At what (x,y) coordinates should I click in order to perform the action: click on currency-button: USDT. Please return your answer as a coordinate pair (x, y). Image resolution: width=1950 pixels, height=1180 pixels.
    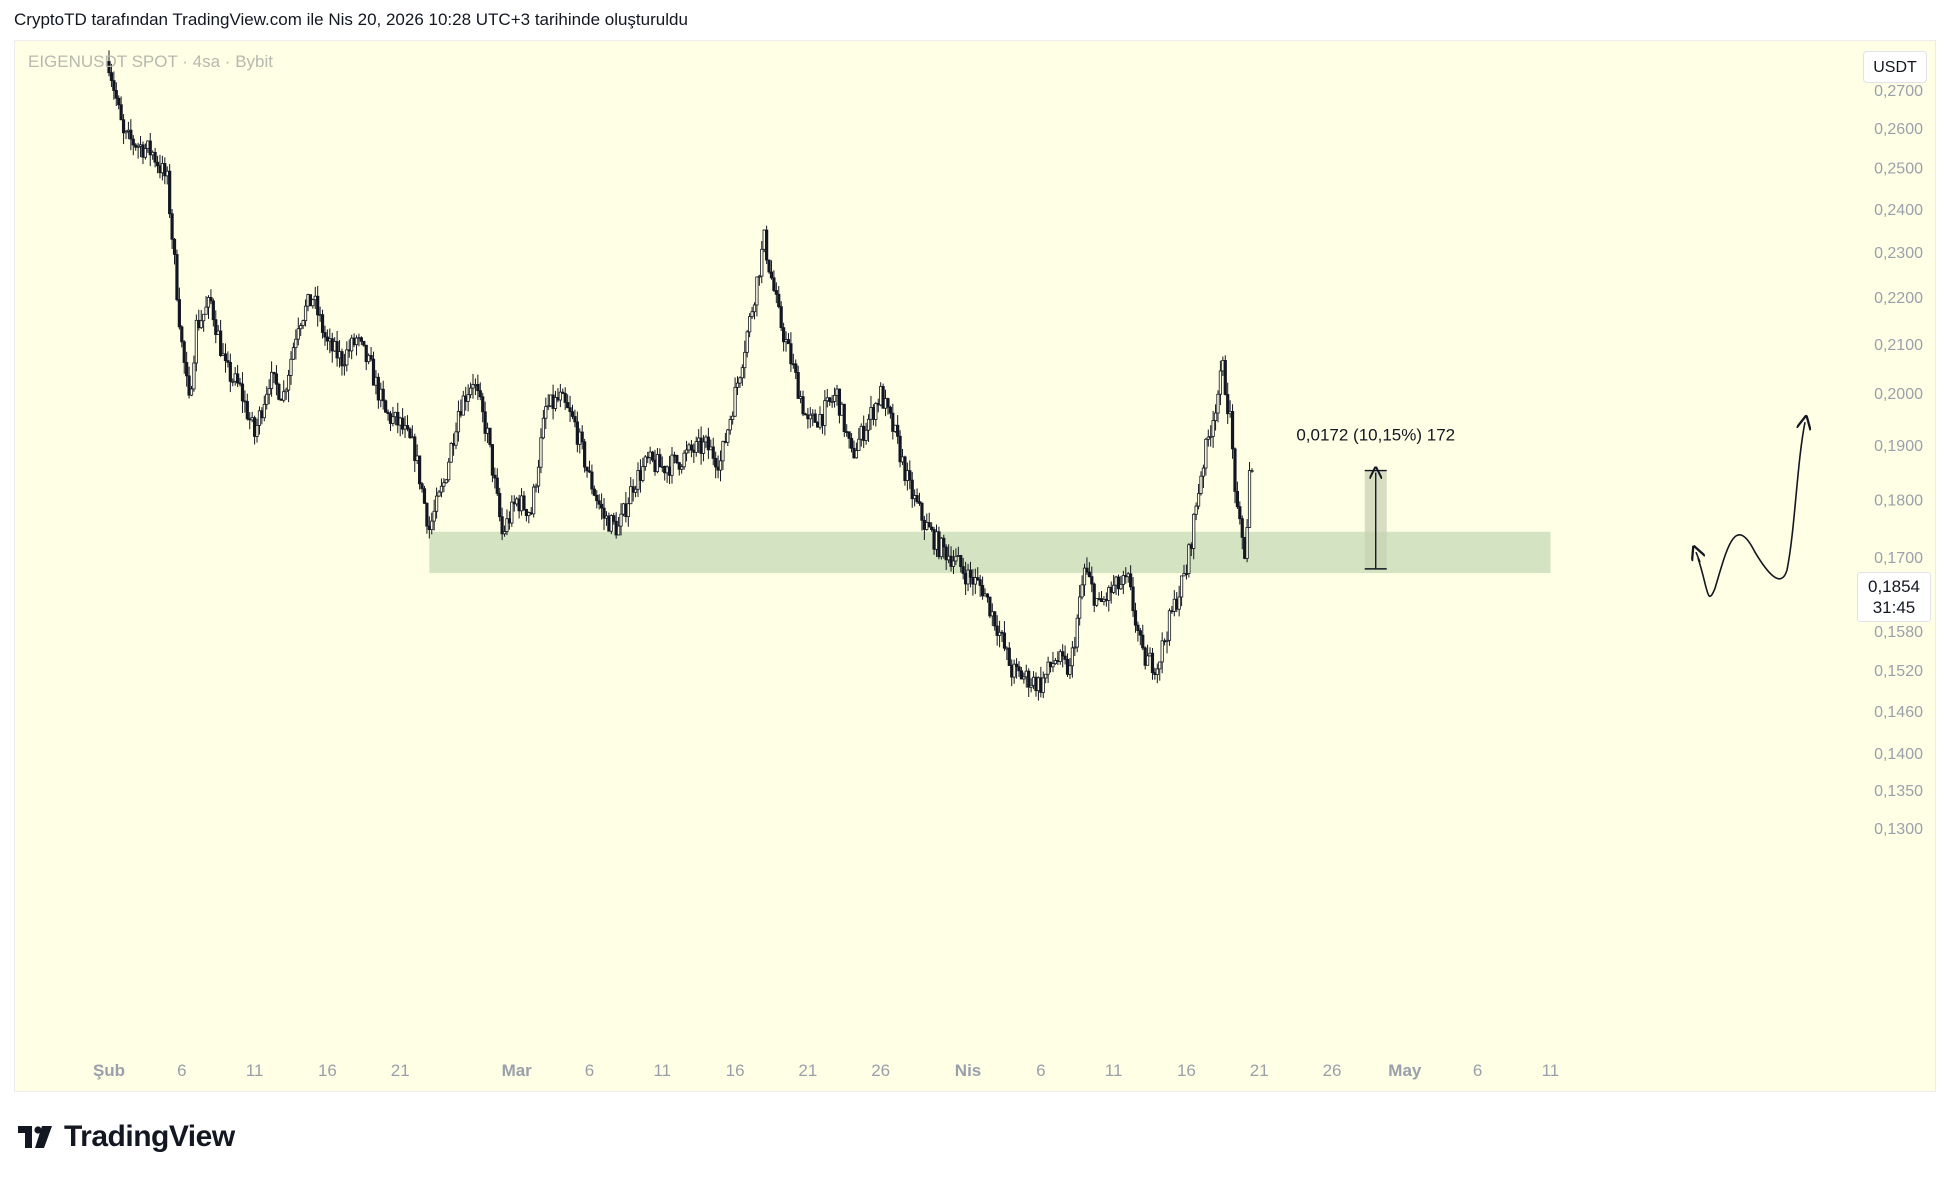
    Looking at the image, I should click on (1895, 67).